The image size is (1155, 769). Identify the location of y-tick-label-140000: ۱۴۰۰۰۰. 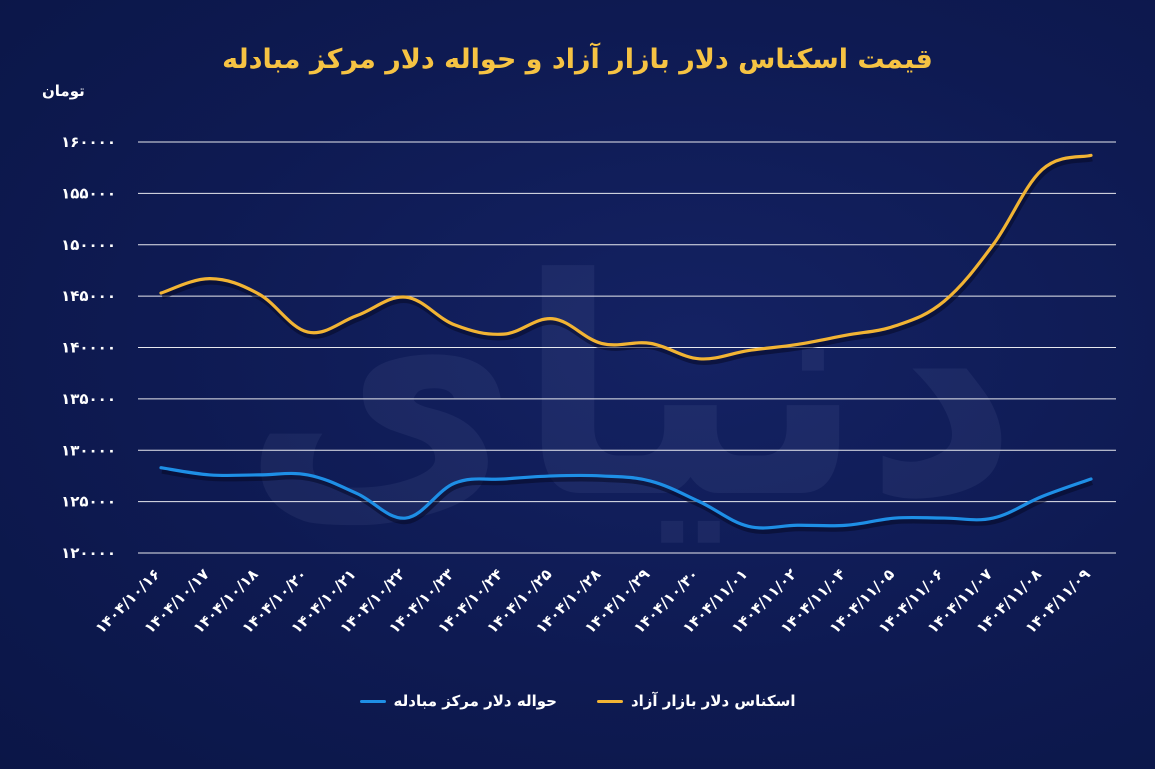
(88, 348).